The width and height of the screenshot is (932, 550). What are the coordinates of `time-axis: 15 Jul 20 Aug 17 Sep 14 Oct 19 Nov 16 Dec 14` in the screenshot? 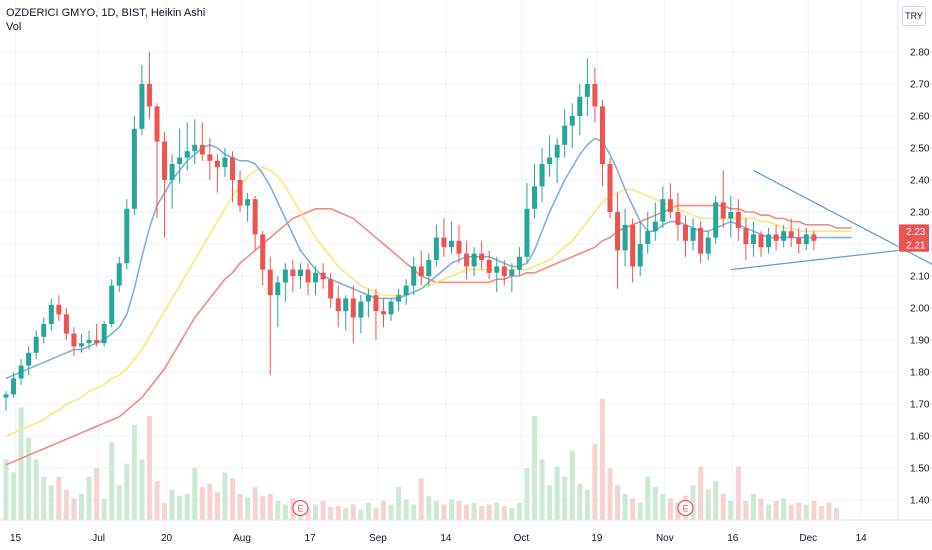 It's located at (466, 531).